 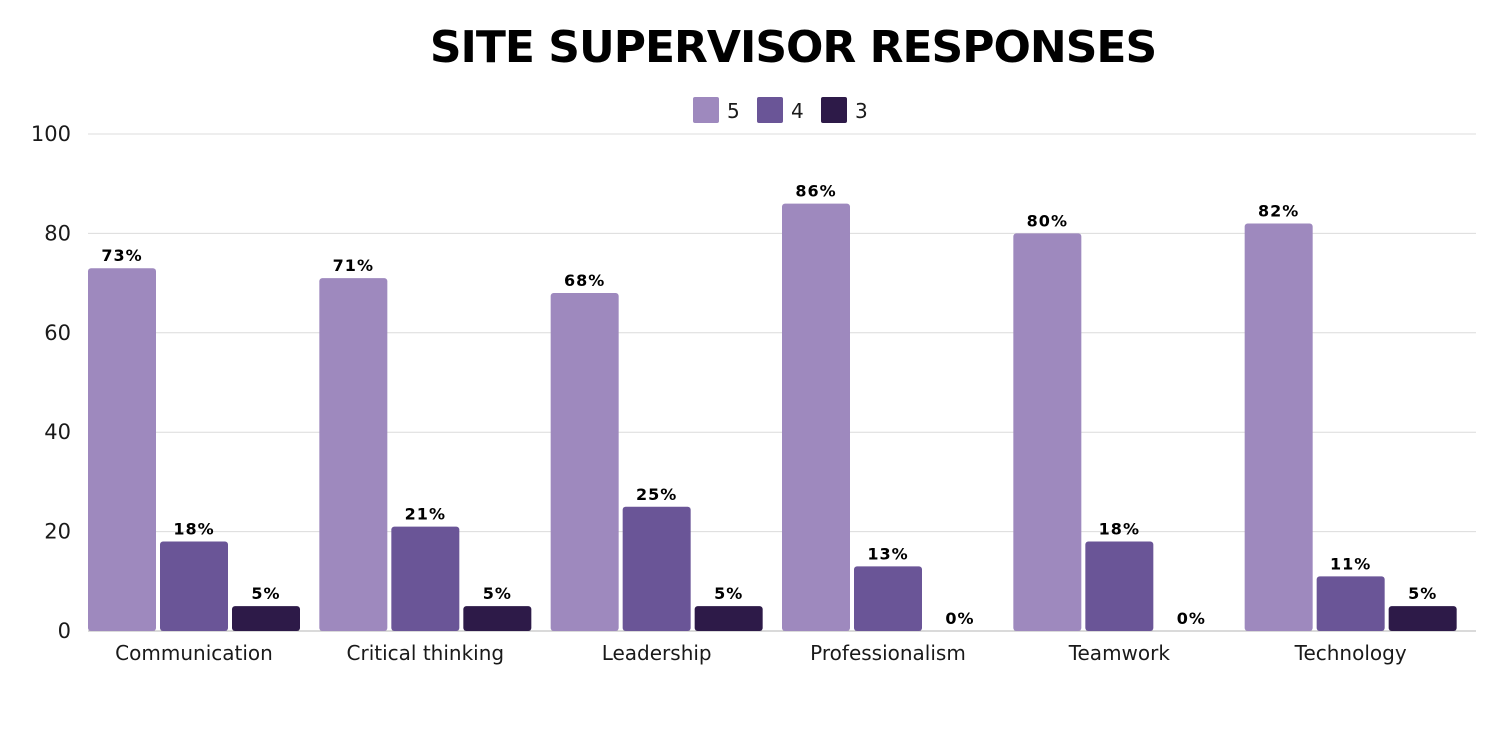 What do you see at coordinates (656, 494) in the screenshot?
I see `data-label: 25%` at bounding box center [656, 494].